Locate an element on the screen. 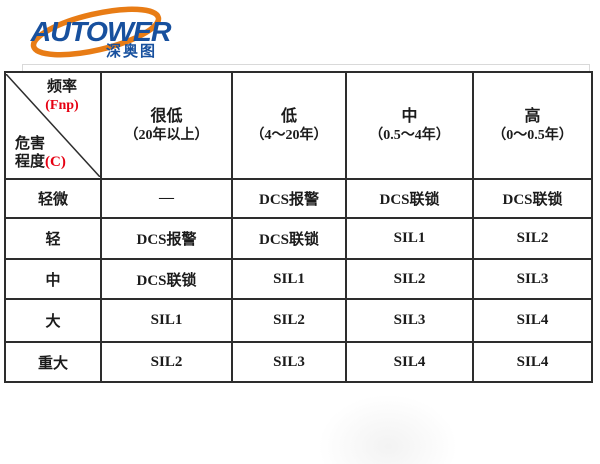 The height and width of the screenshot is (464, 600). row-label-0: 轻微 is located at coordinates (53, 198).